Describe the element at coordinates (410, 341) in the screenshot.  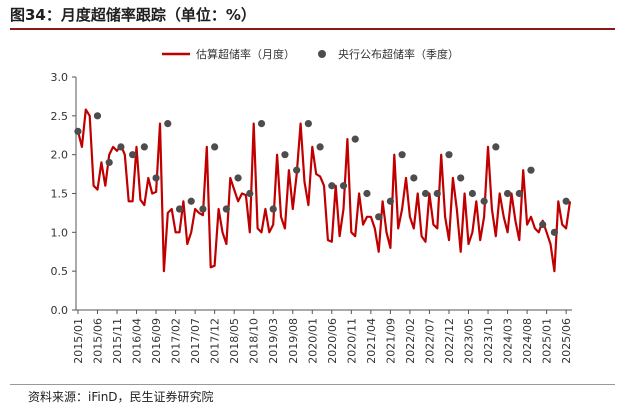
I see `x-tick-label: 2022/02` at that location.